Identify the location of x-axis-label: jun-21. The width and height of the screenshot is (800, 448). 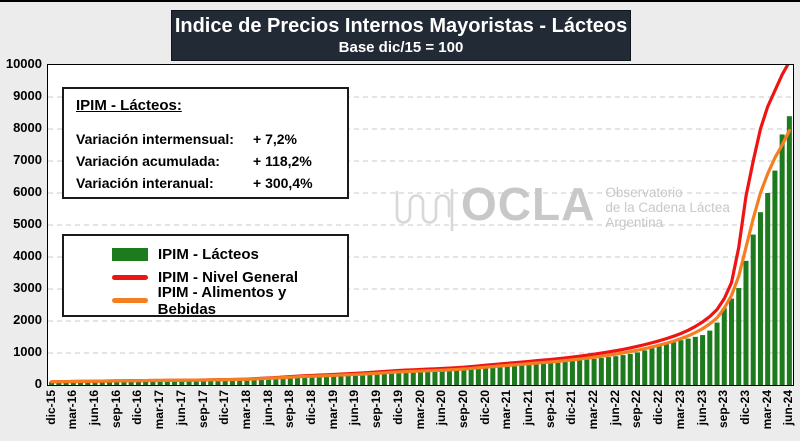
(527, 408).